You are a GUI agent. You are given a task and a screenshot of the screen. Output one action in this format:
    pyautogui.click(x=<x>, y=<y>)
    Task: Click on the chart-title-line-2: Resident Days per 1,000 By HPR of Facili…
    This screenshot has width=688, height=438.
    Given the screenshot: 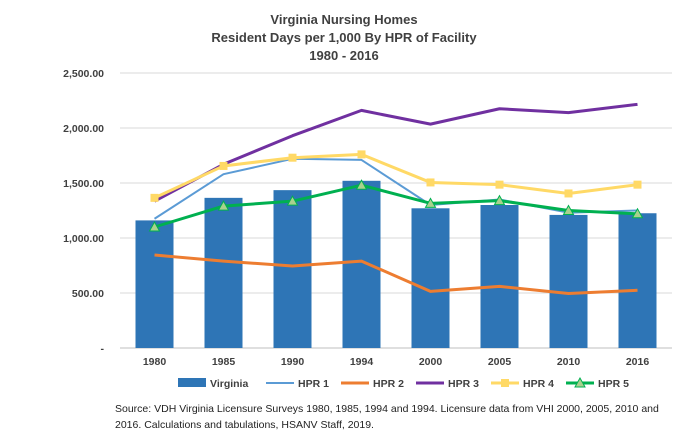 What is the action you would take?
    pyautogui.click(x=344, y=37)
    